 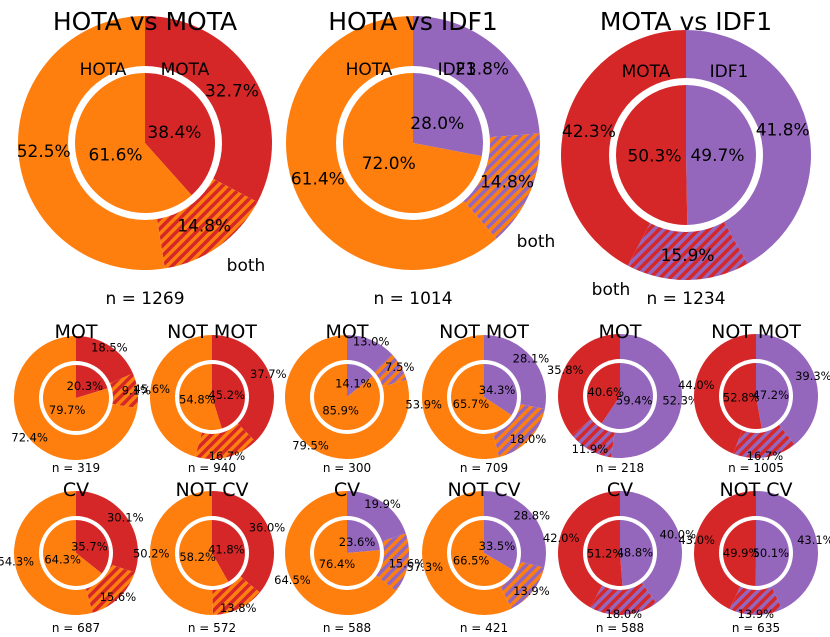 I want to click on outer-pct-label-both: 13.9%, so click(x=531, y=591).